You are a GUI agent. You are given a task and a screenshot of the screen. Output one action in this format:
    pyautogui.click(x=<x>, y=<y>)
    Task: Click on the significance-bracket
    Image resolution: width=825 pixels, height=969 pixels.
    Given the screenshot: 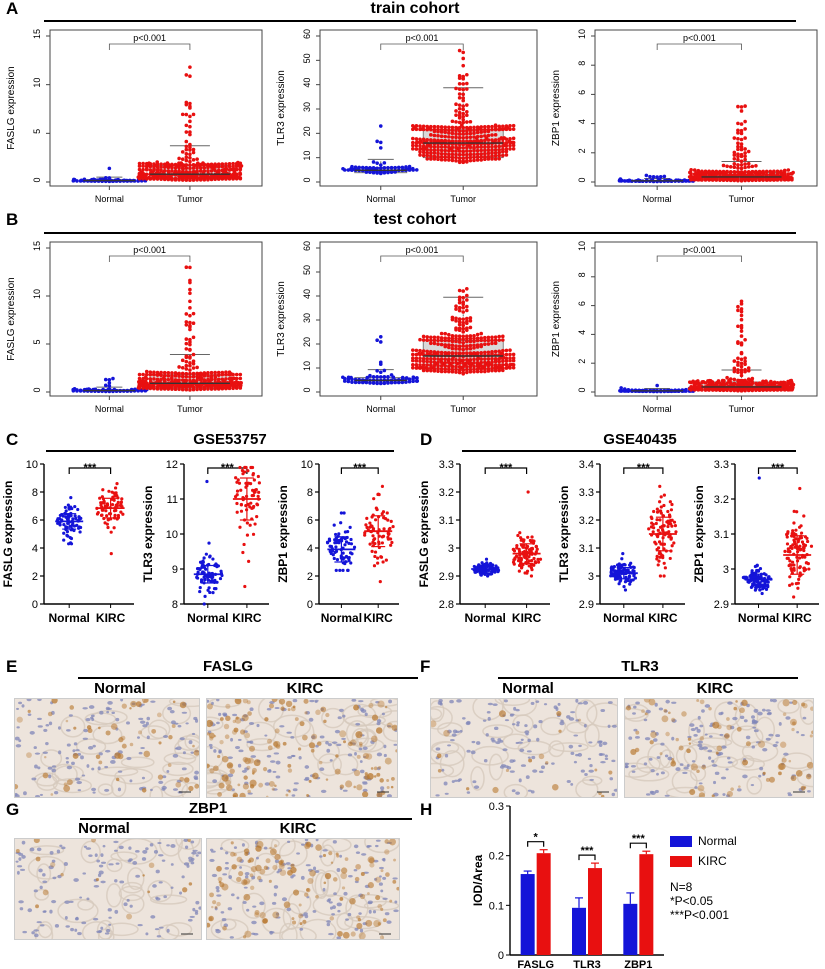 What is the action you would take?
    pyautogui.click(x=422, y=258)
    